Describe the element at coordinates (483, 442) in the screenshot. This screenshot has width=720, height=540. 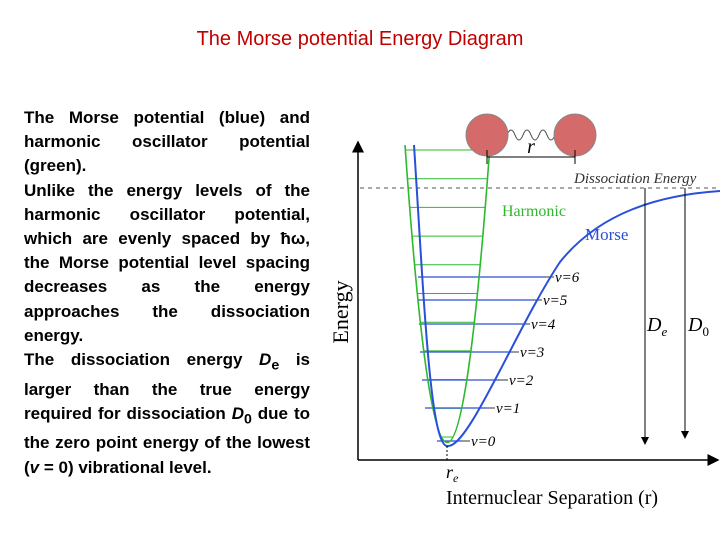
I see `level-label: v=0` at that location.